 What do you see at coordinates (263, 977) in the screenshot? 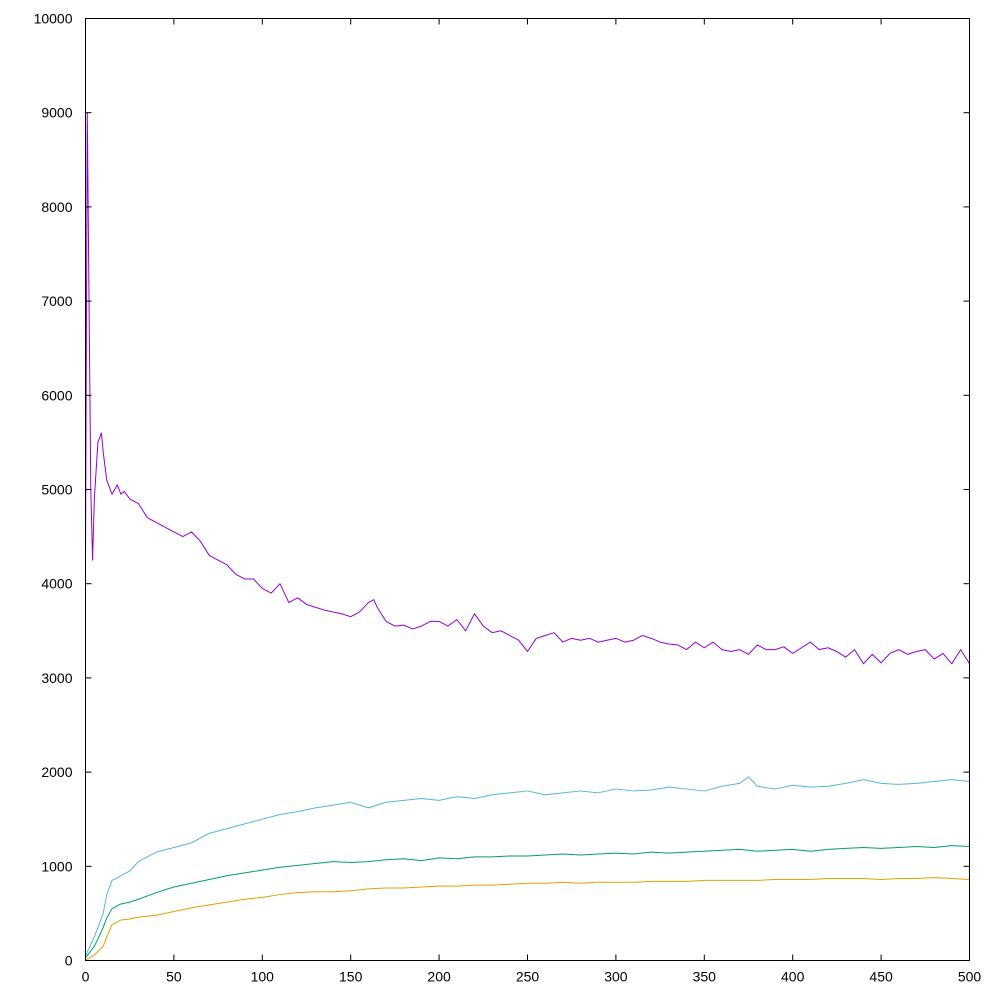
I see `x-tick-label: 100` at bounding box center [263, 977].